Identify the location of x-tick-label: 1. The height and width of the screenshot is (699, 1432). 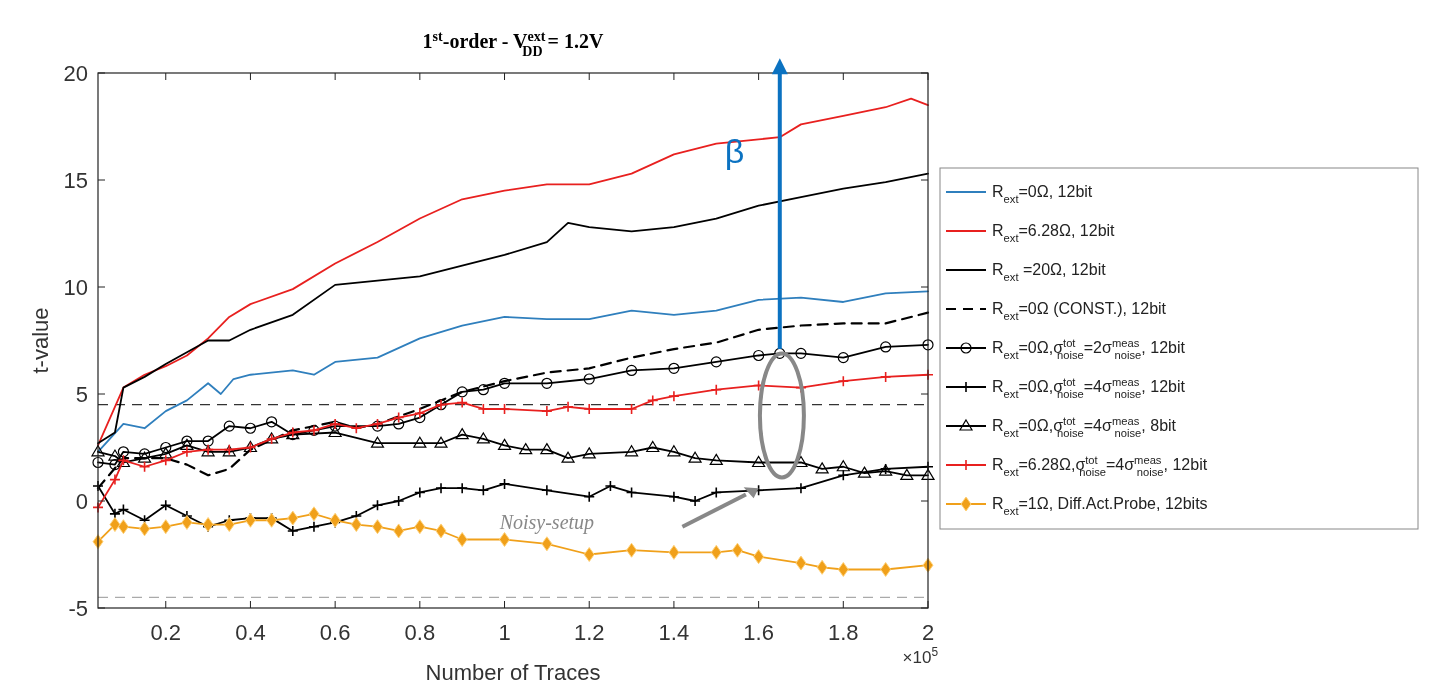
(504, 632).